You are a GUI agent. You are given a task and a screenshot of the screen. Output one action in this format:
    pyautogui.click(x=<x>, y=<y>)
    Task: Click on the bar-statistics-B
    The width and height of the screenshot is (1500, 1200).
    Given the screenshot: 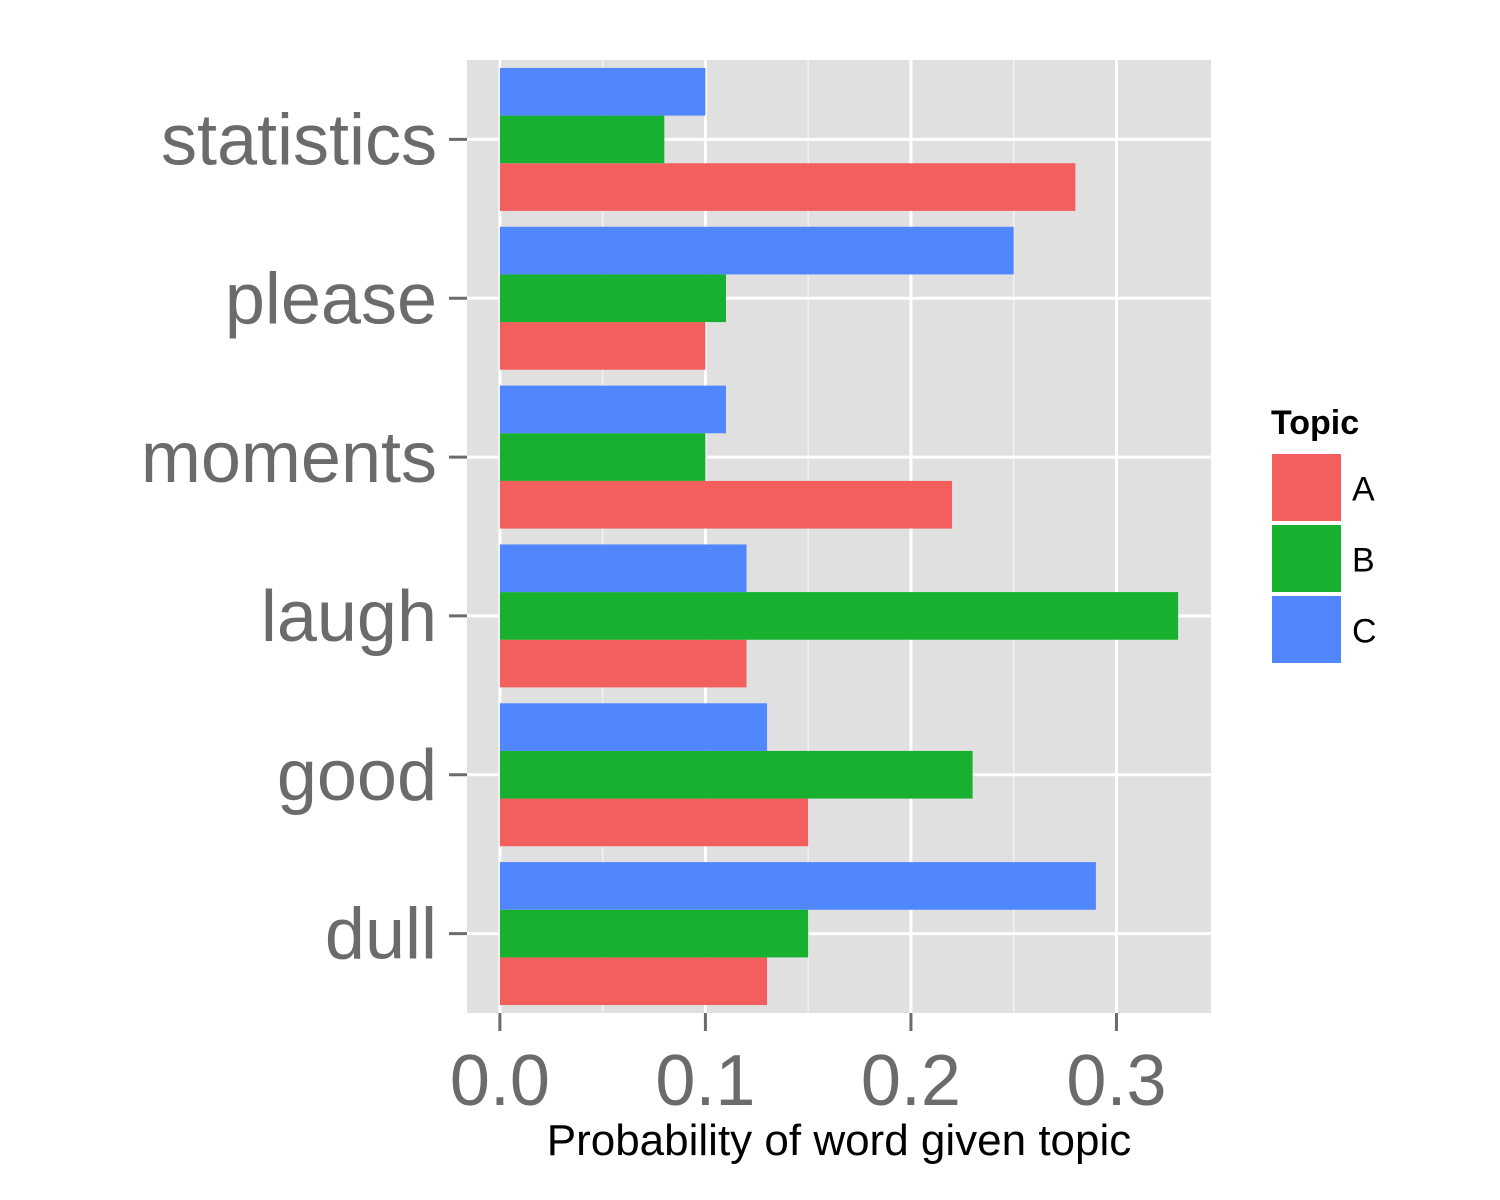 What is the action you would take?
    pyautogui.click(x=582, y=139)
    